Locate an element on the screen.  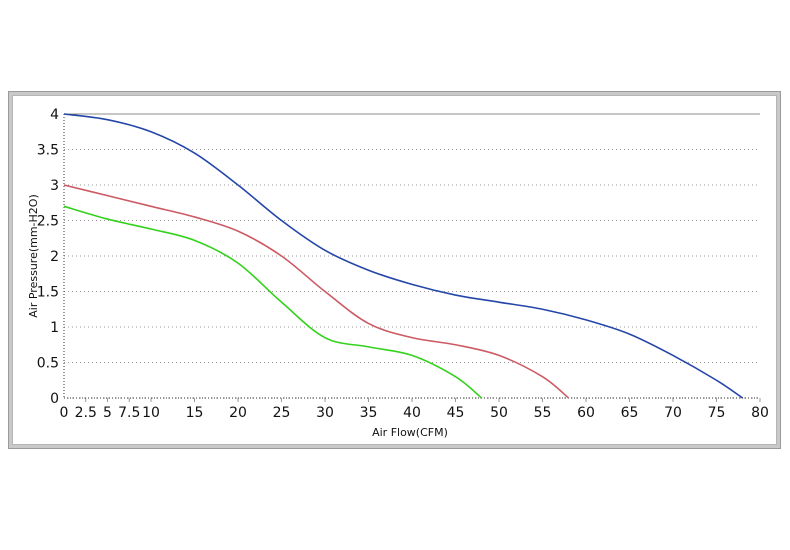
x-tick-label: 70 is located at coordinates (673, 413).